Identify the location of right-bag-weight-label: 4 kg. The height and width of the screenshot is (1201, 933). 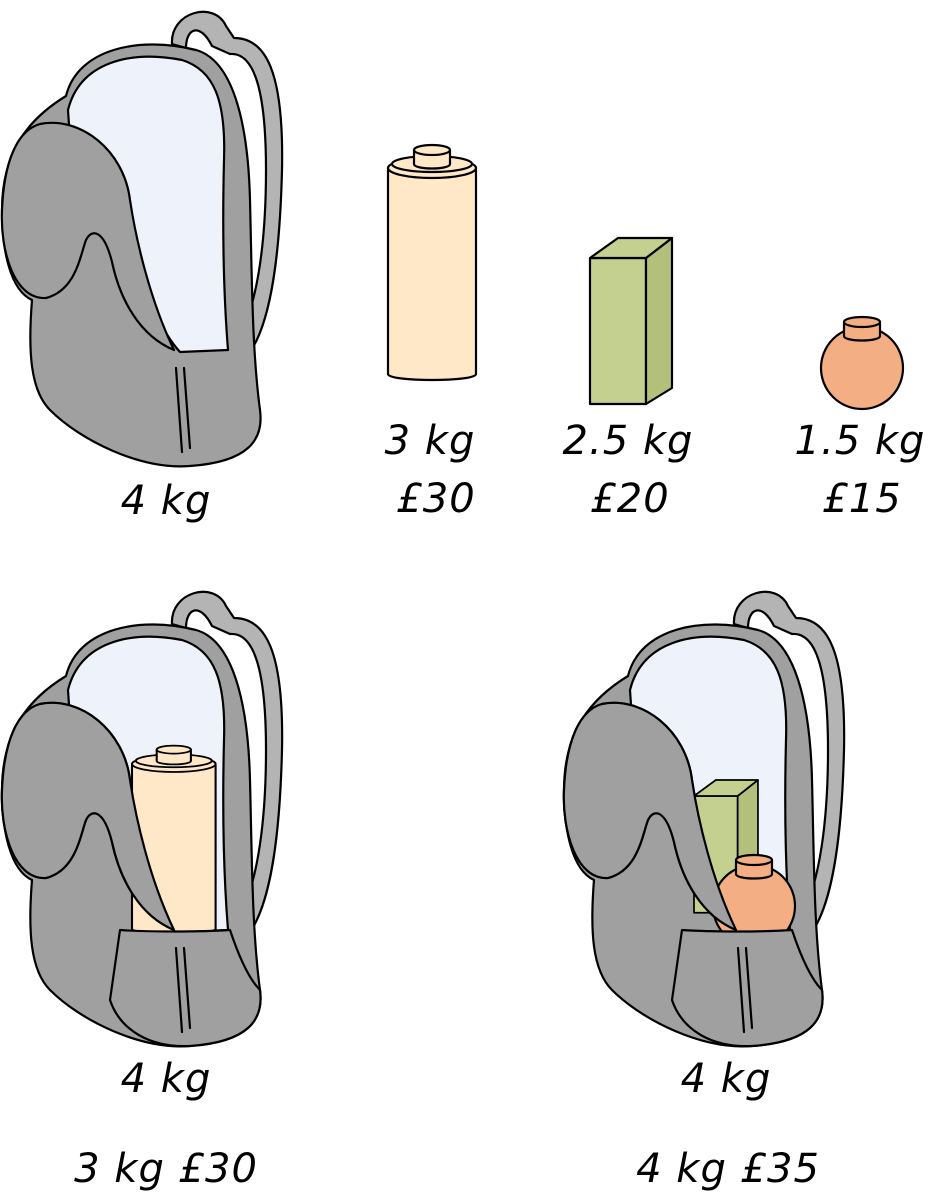
(726, 1079).